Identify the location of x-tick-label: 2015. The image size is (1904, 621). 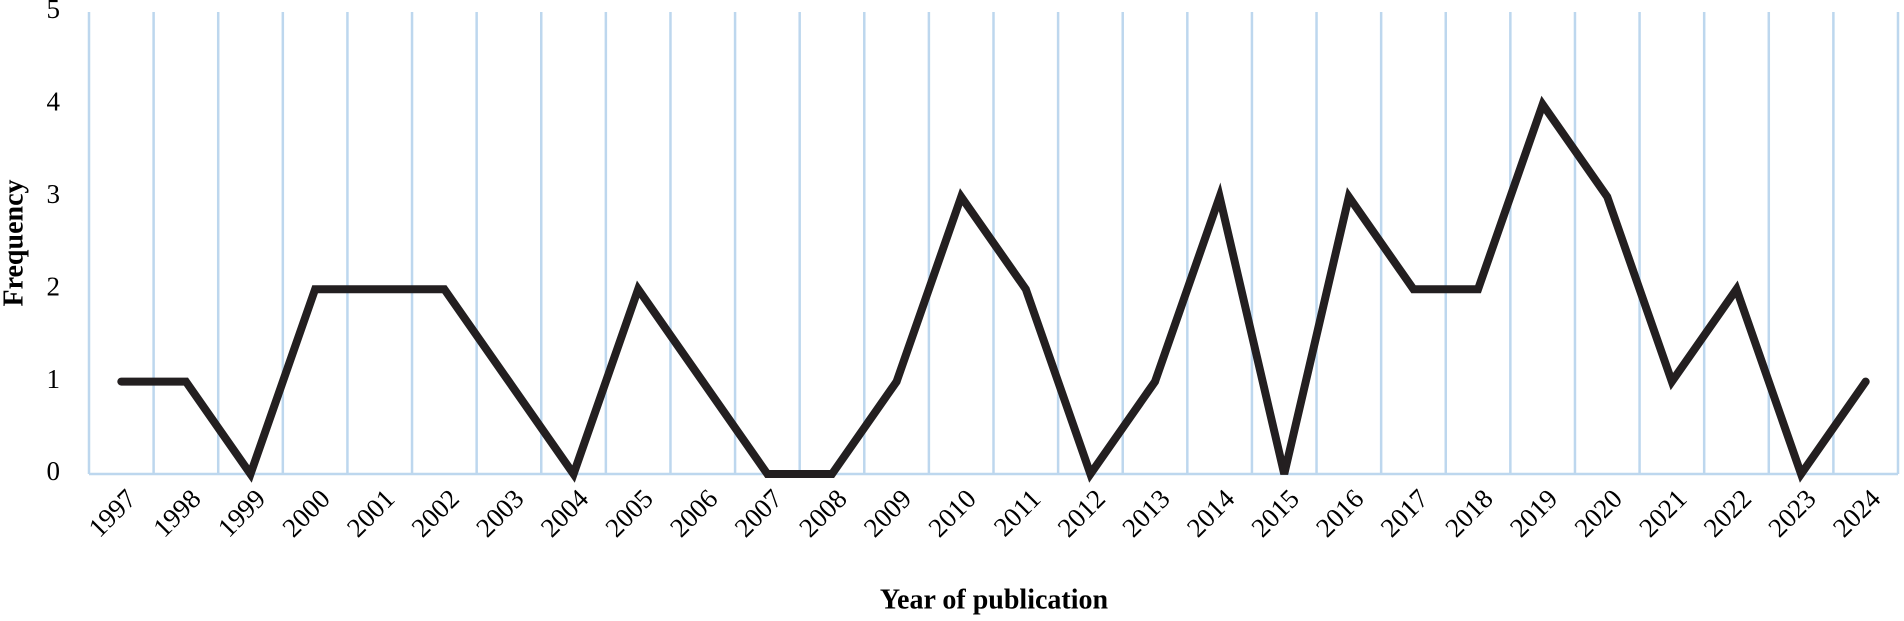
(1274, 512).